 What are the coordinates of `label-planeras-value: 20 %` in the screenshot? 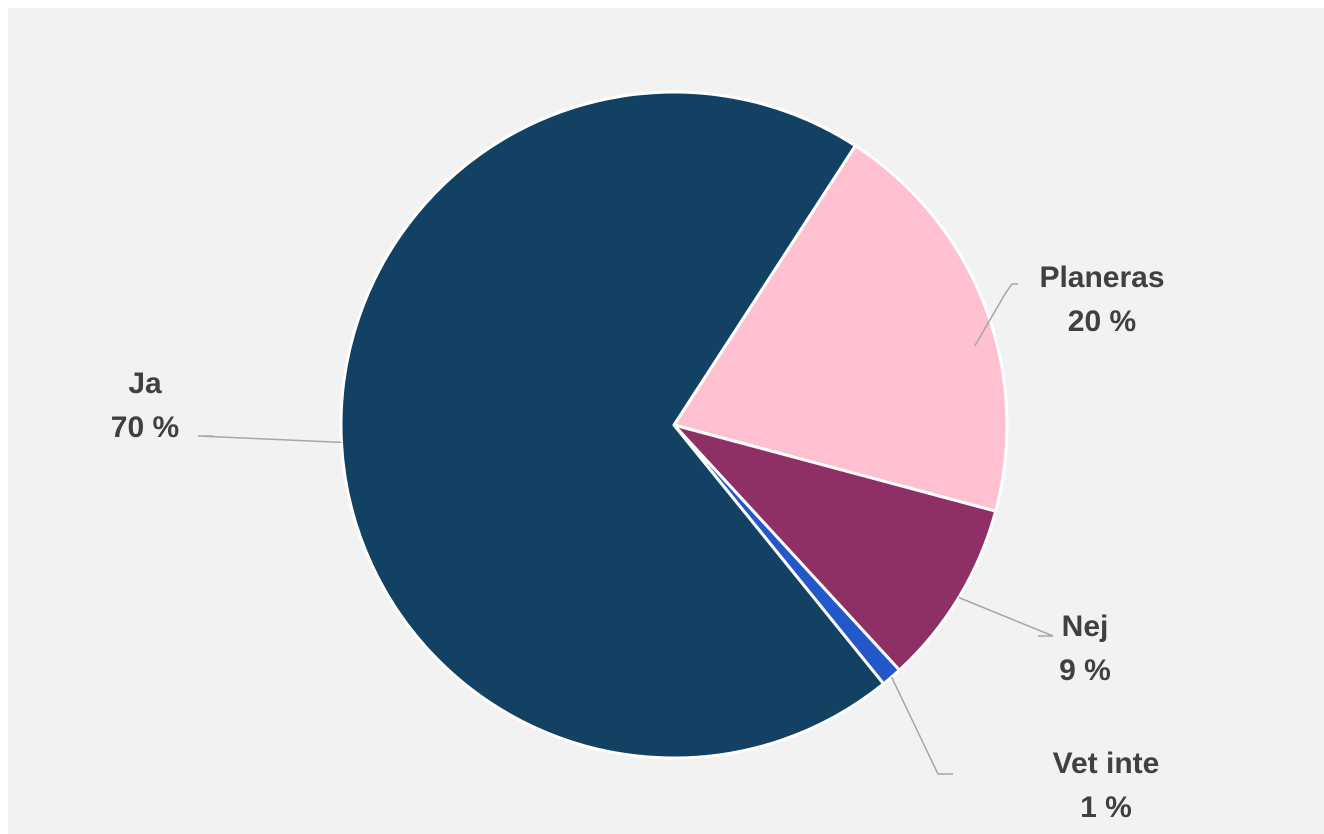 It's located at (1102, 321).